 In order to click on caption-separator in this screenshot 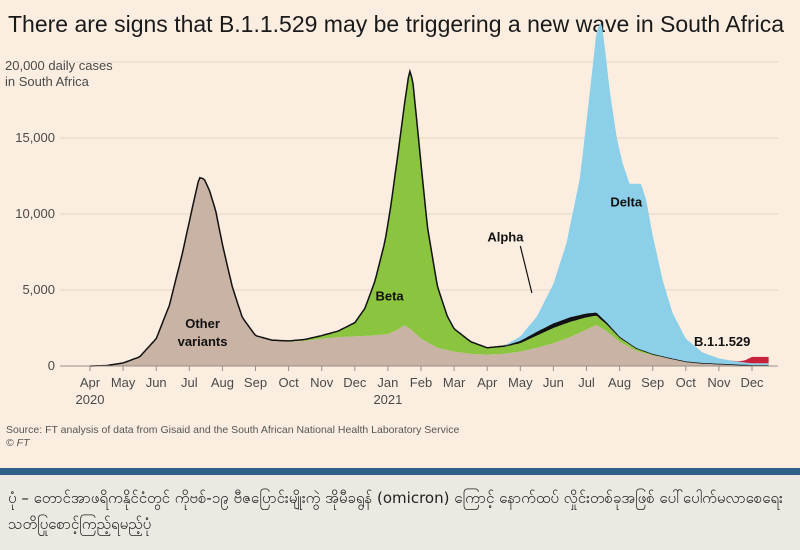, I will do `click(400, 471)`.